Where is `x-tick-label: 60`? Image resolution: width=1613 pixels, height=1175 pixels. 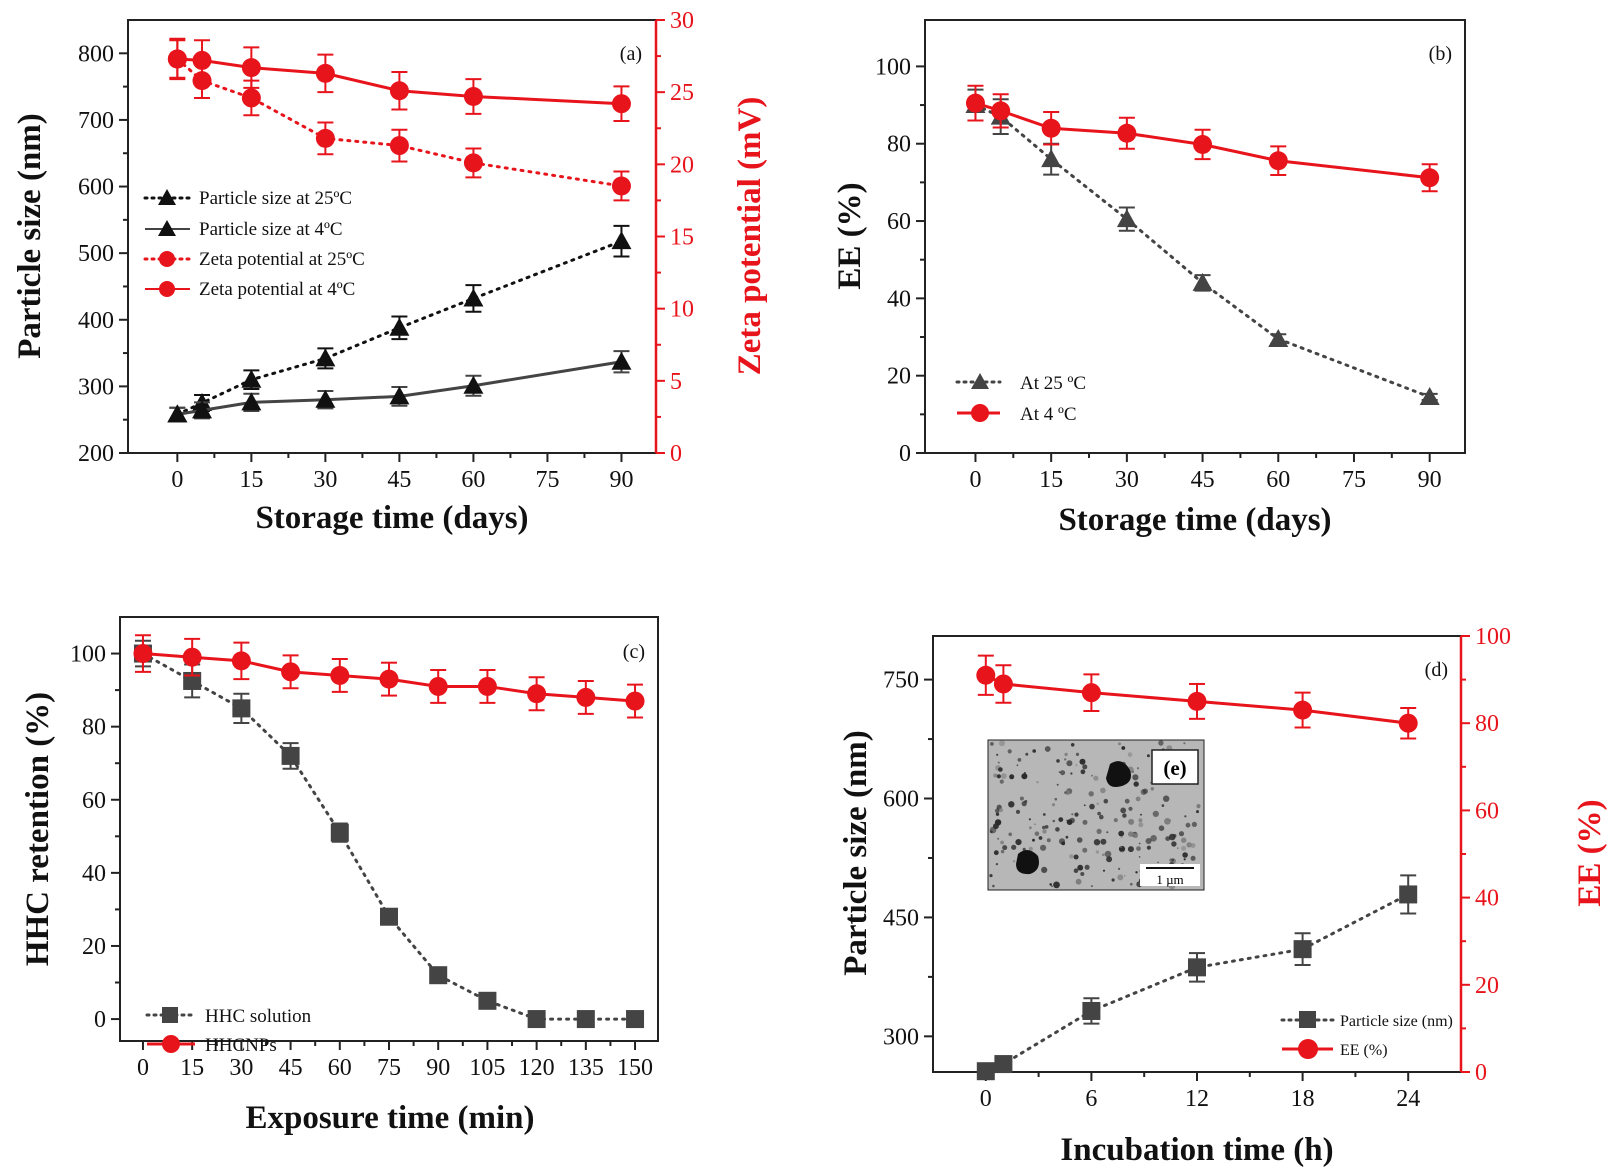
x-tick-label: 60 is located at coordinates (1278, 480).